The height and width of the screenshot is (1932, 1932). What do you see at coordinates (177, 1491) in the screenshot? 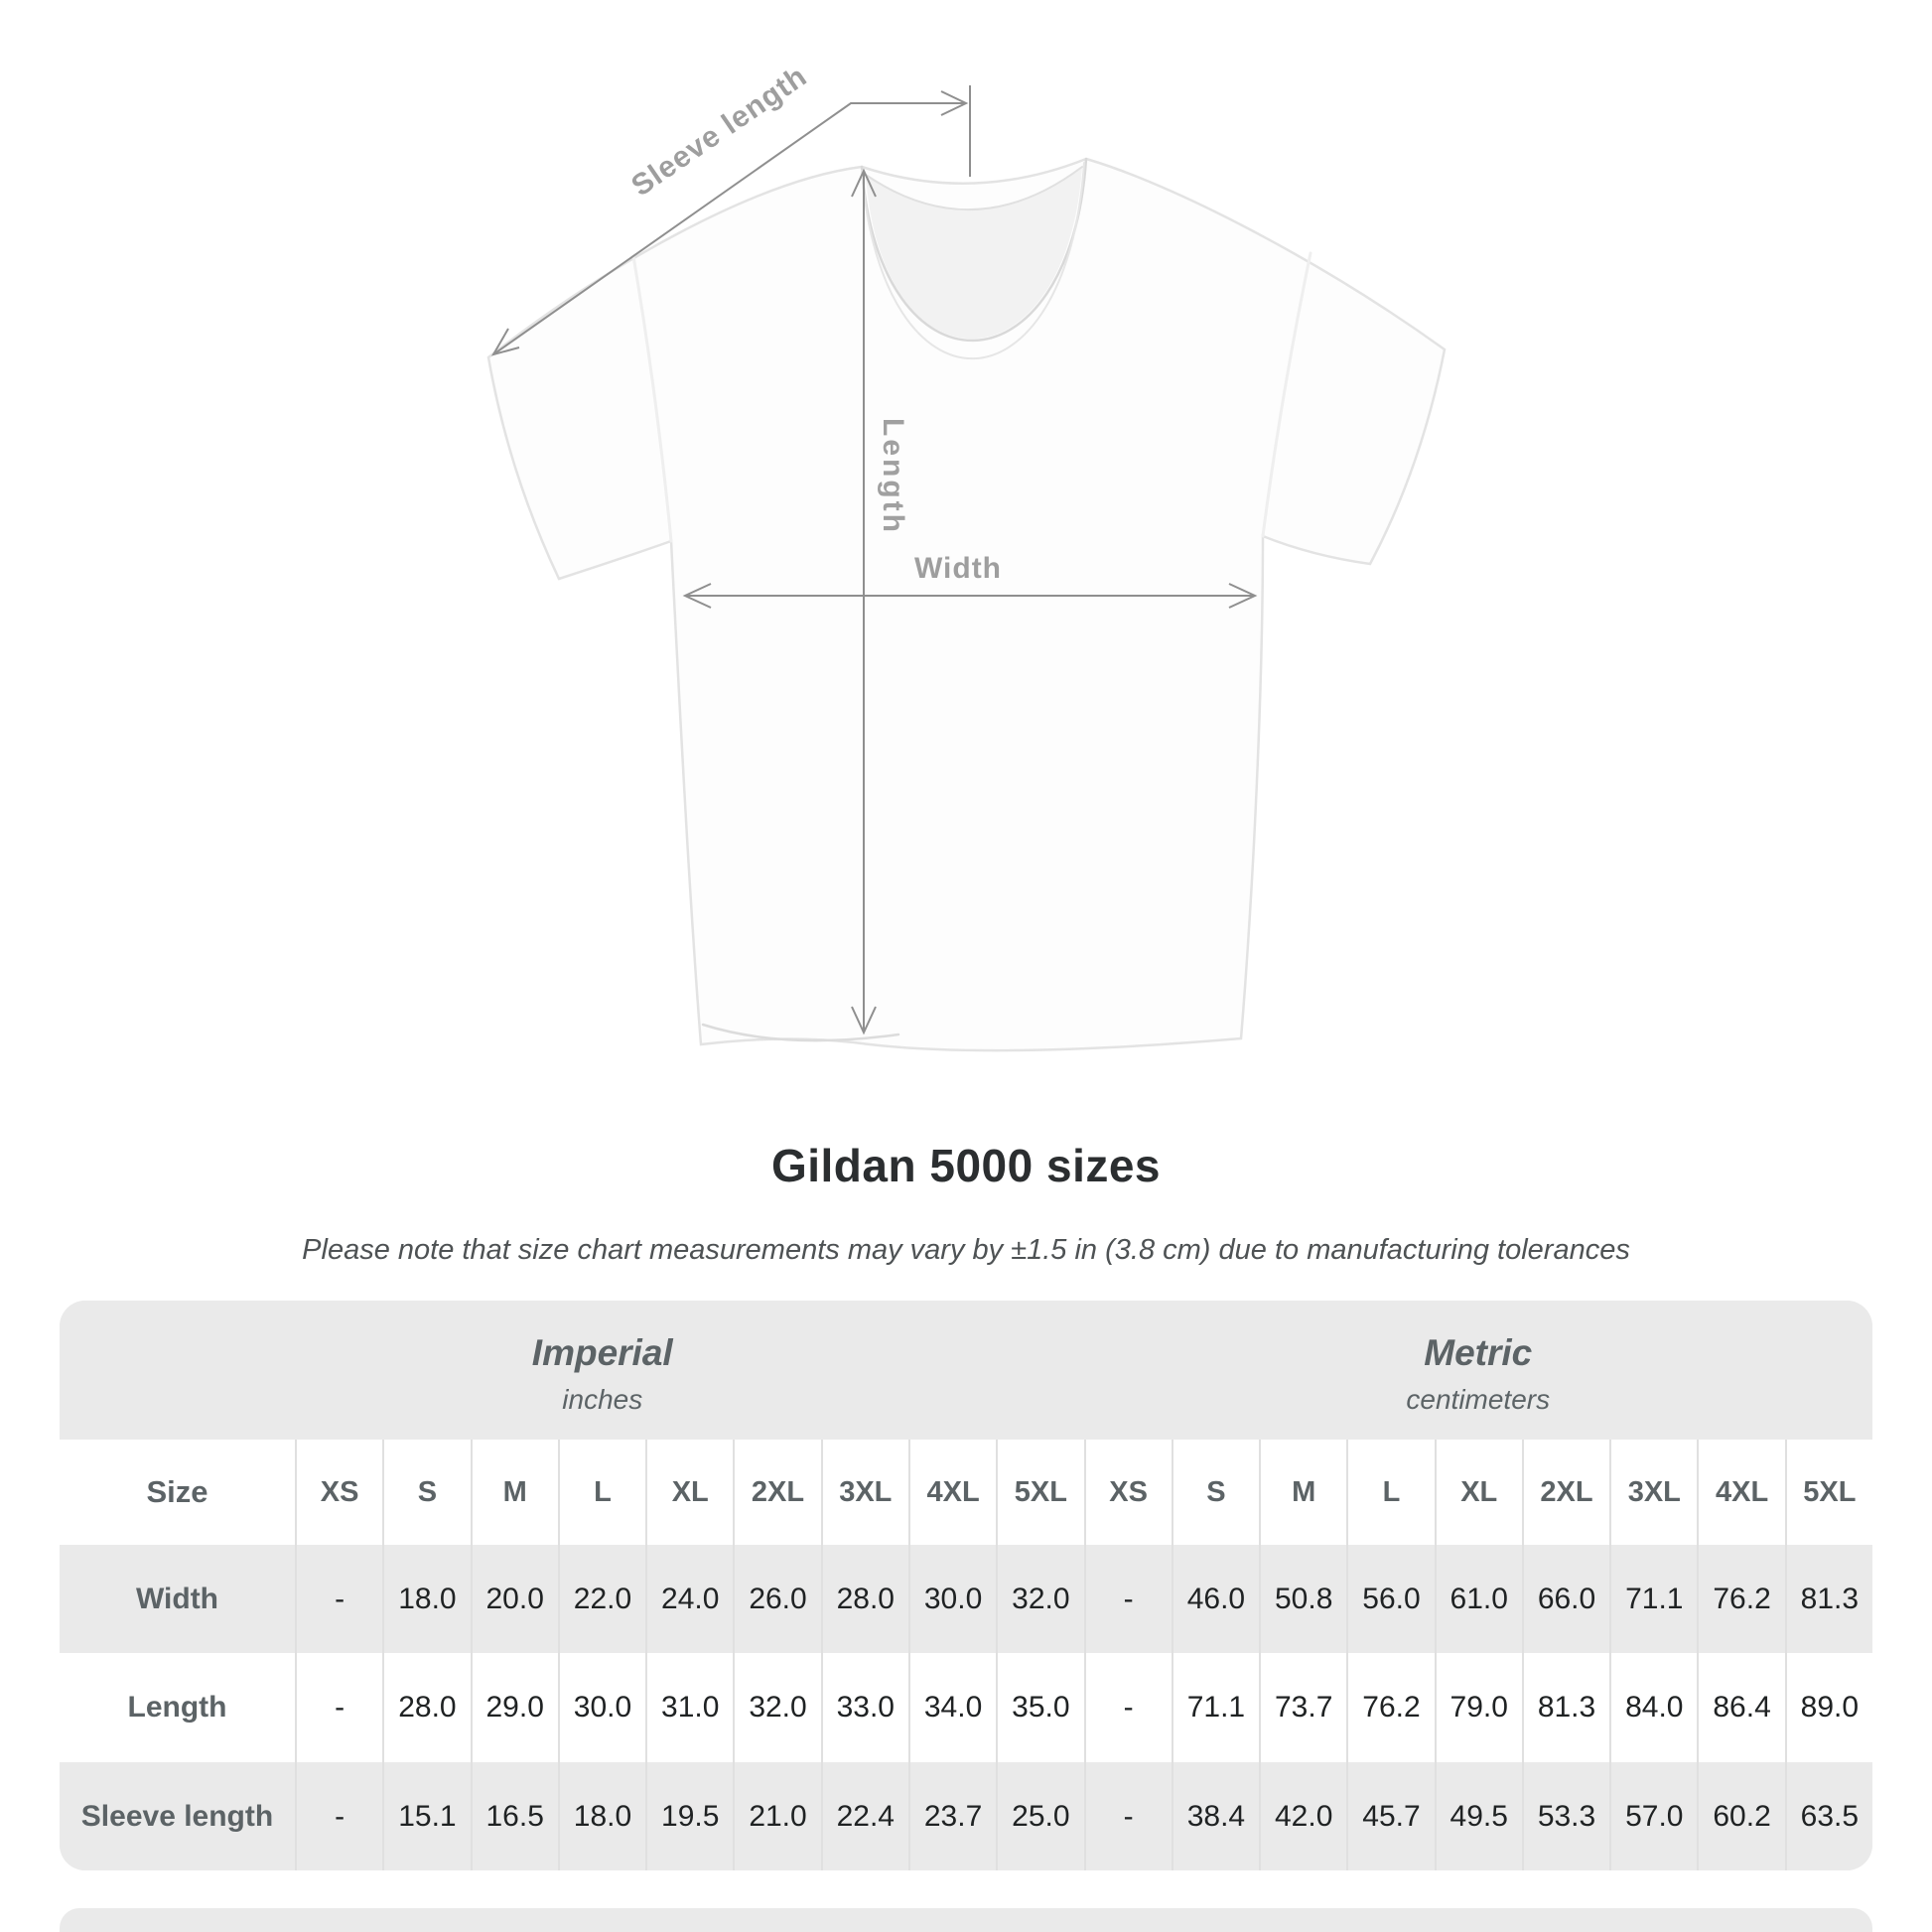
I see `size-column-header: Size` at bounding box center [177, 1491].